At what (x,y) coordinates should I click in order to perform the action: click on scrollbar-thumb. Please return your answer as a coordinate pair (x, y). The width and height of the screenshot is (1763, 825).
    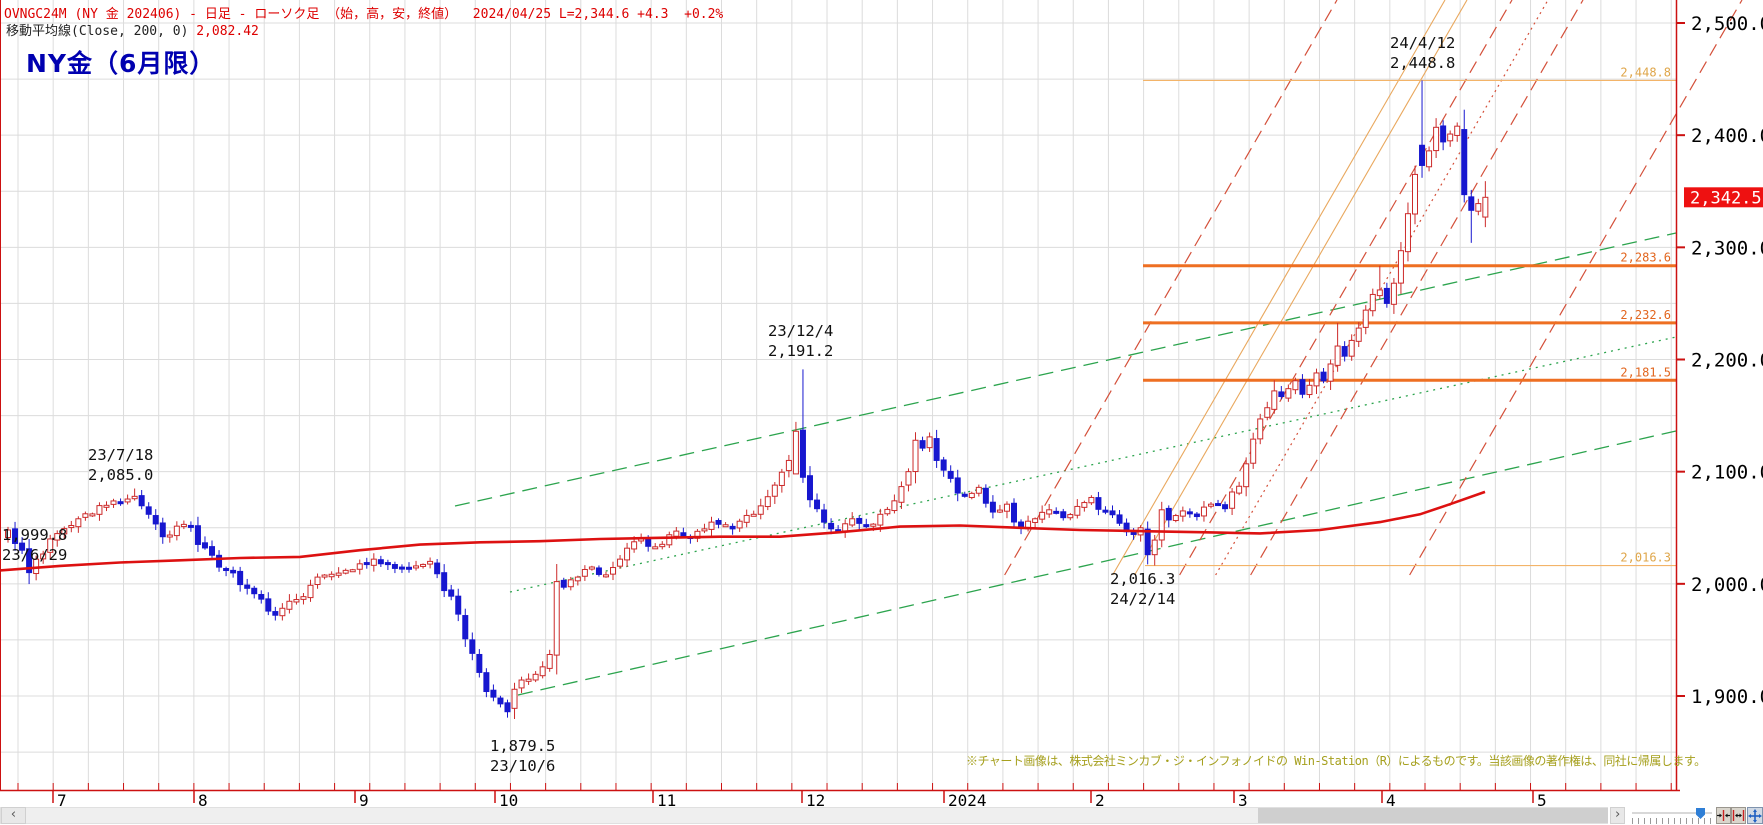
    Looking at the image, I should click on (1433, 815).